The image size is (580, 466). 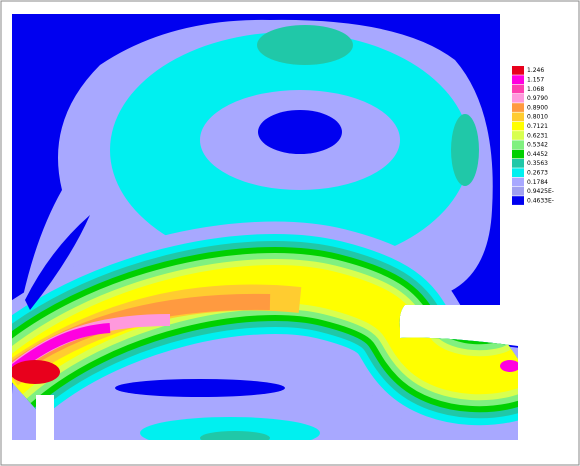 I want to click on legend-label: 1.157, so click(x=535, y=79).